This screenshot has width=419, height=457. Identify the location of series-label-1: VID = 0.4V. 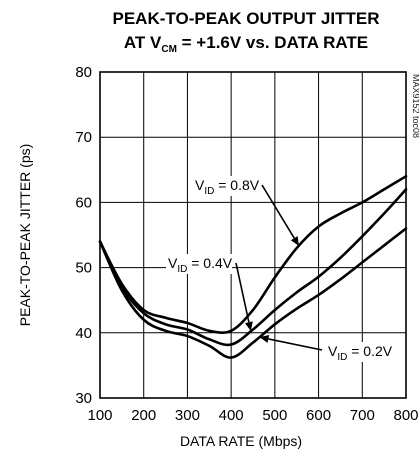
(200, 265).